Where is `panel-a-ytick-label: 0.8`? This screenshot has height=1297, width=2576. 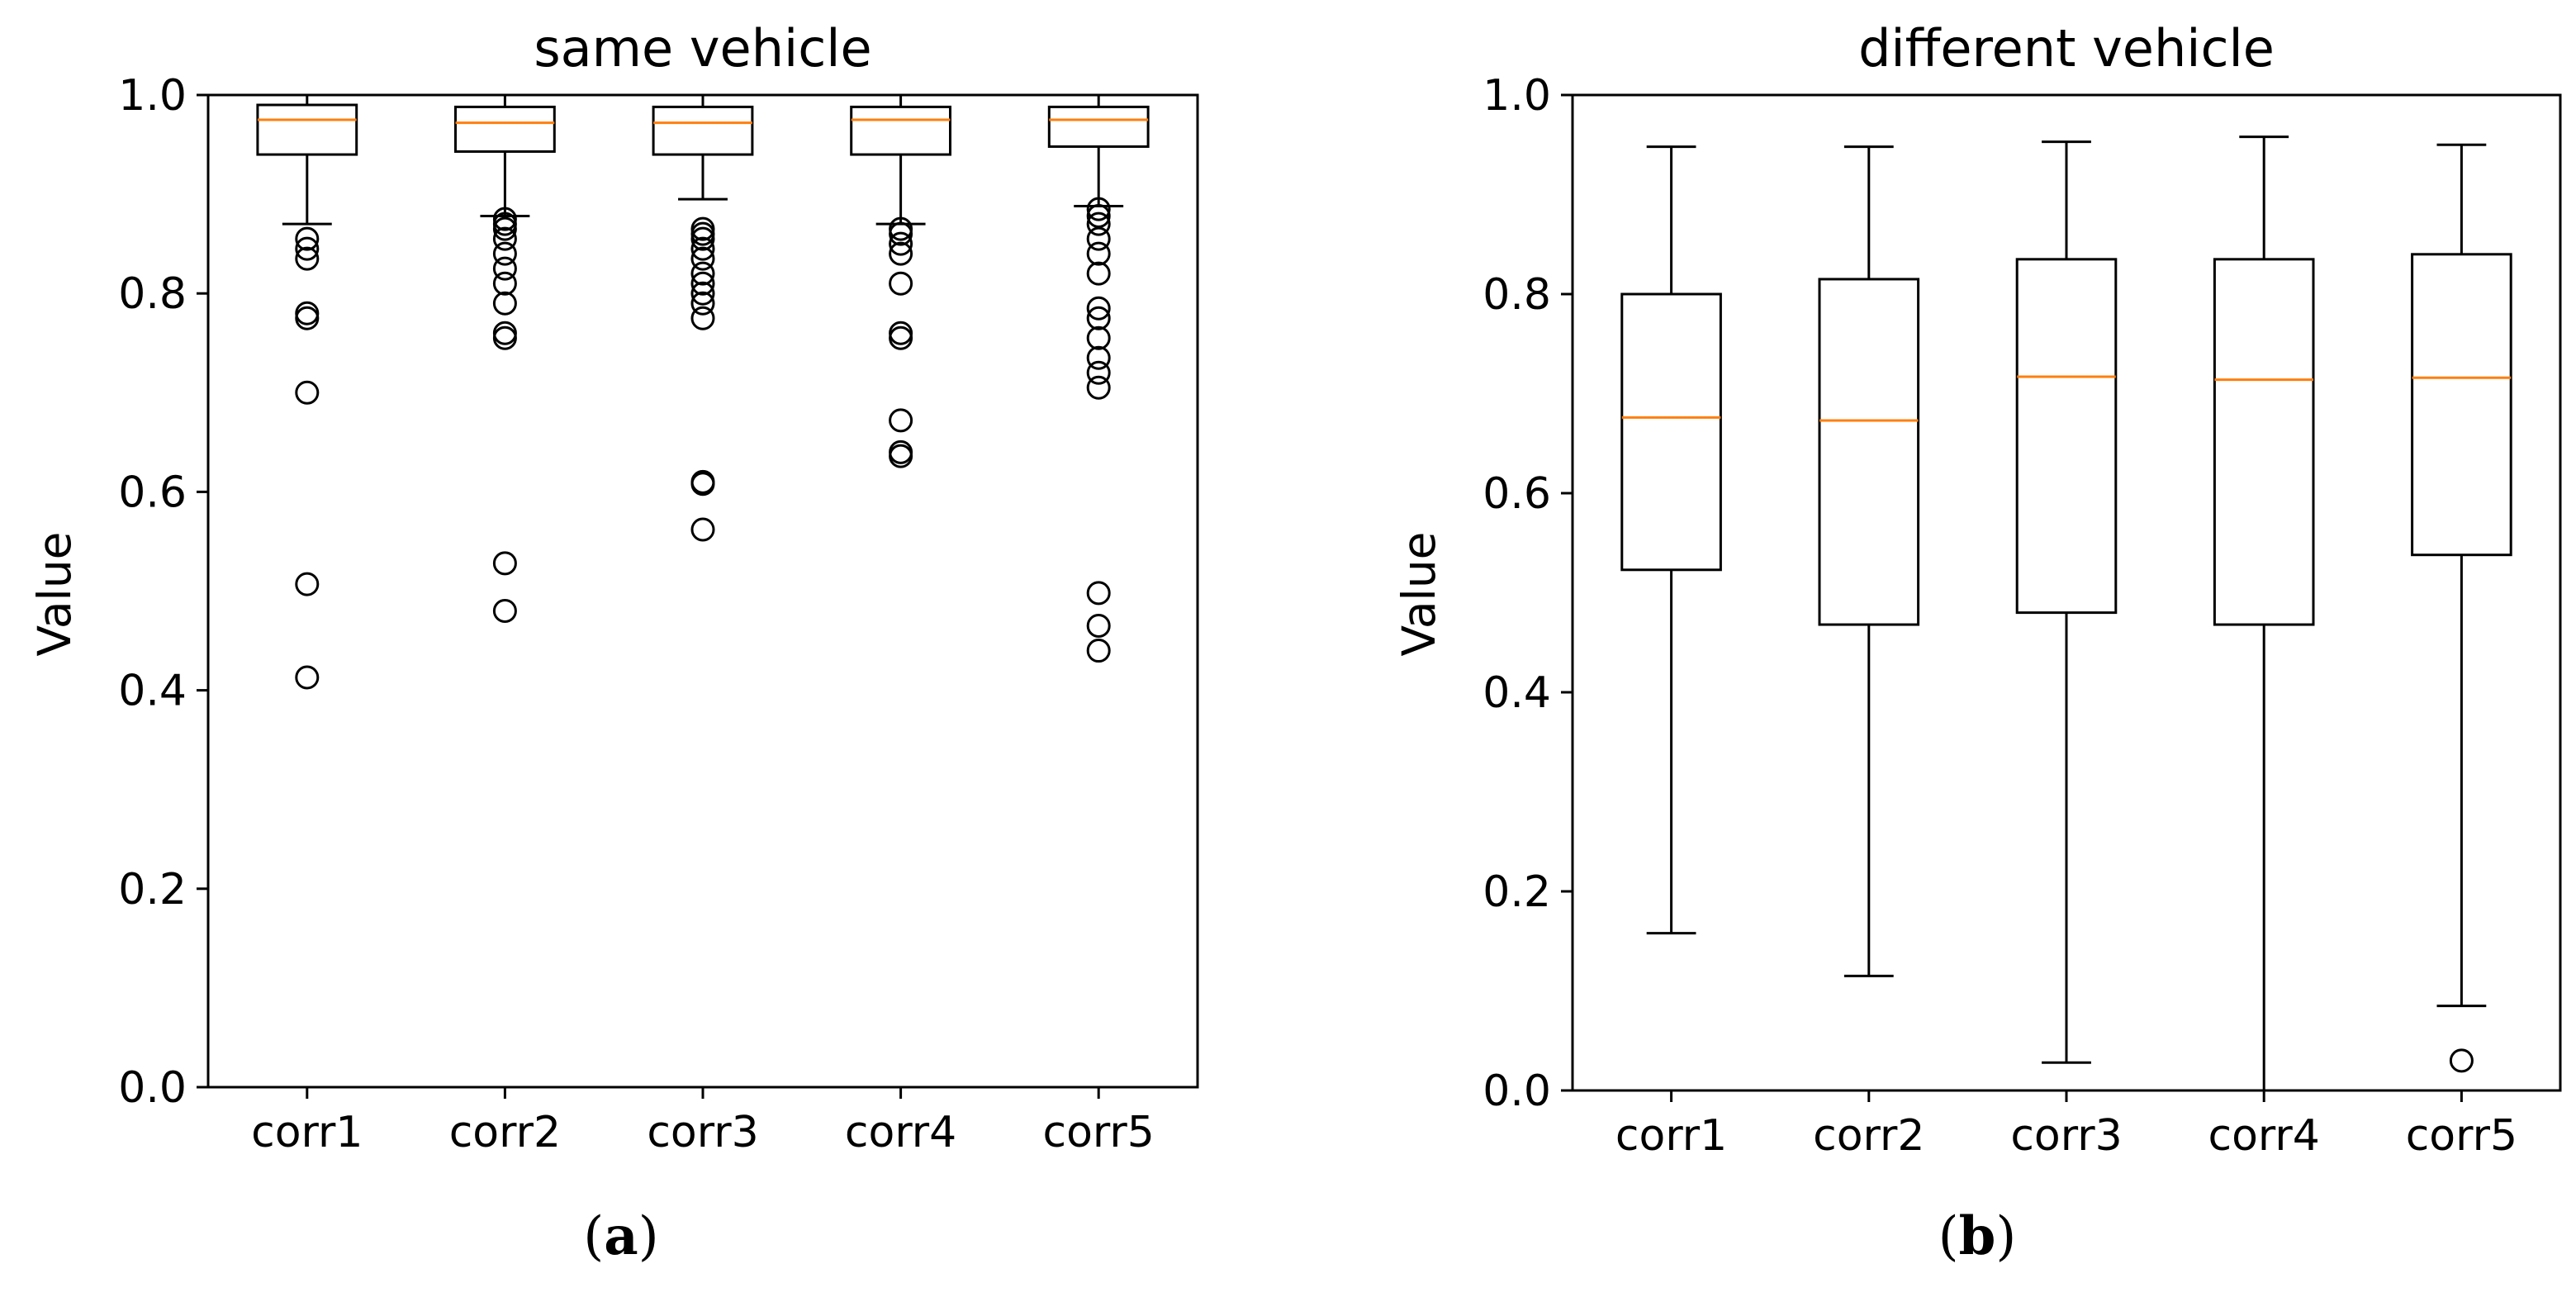
panel-a-ytick-label: 0.8 is located at coordinates (152, 294).